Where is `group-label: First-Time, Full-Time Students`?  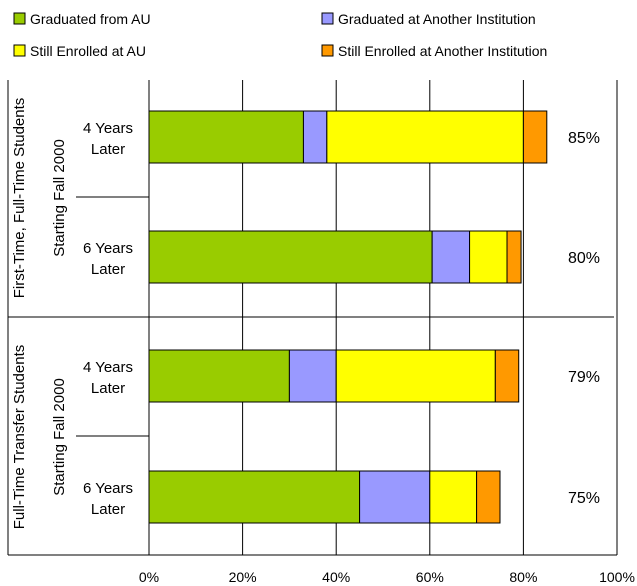 group-label: First-Time, Full-Time Students is located at coordinates (19, 198).